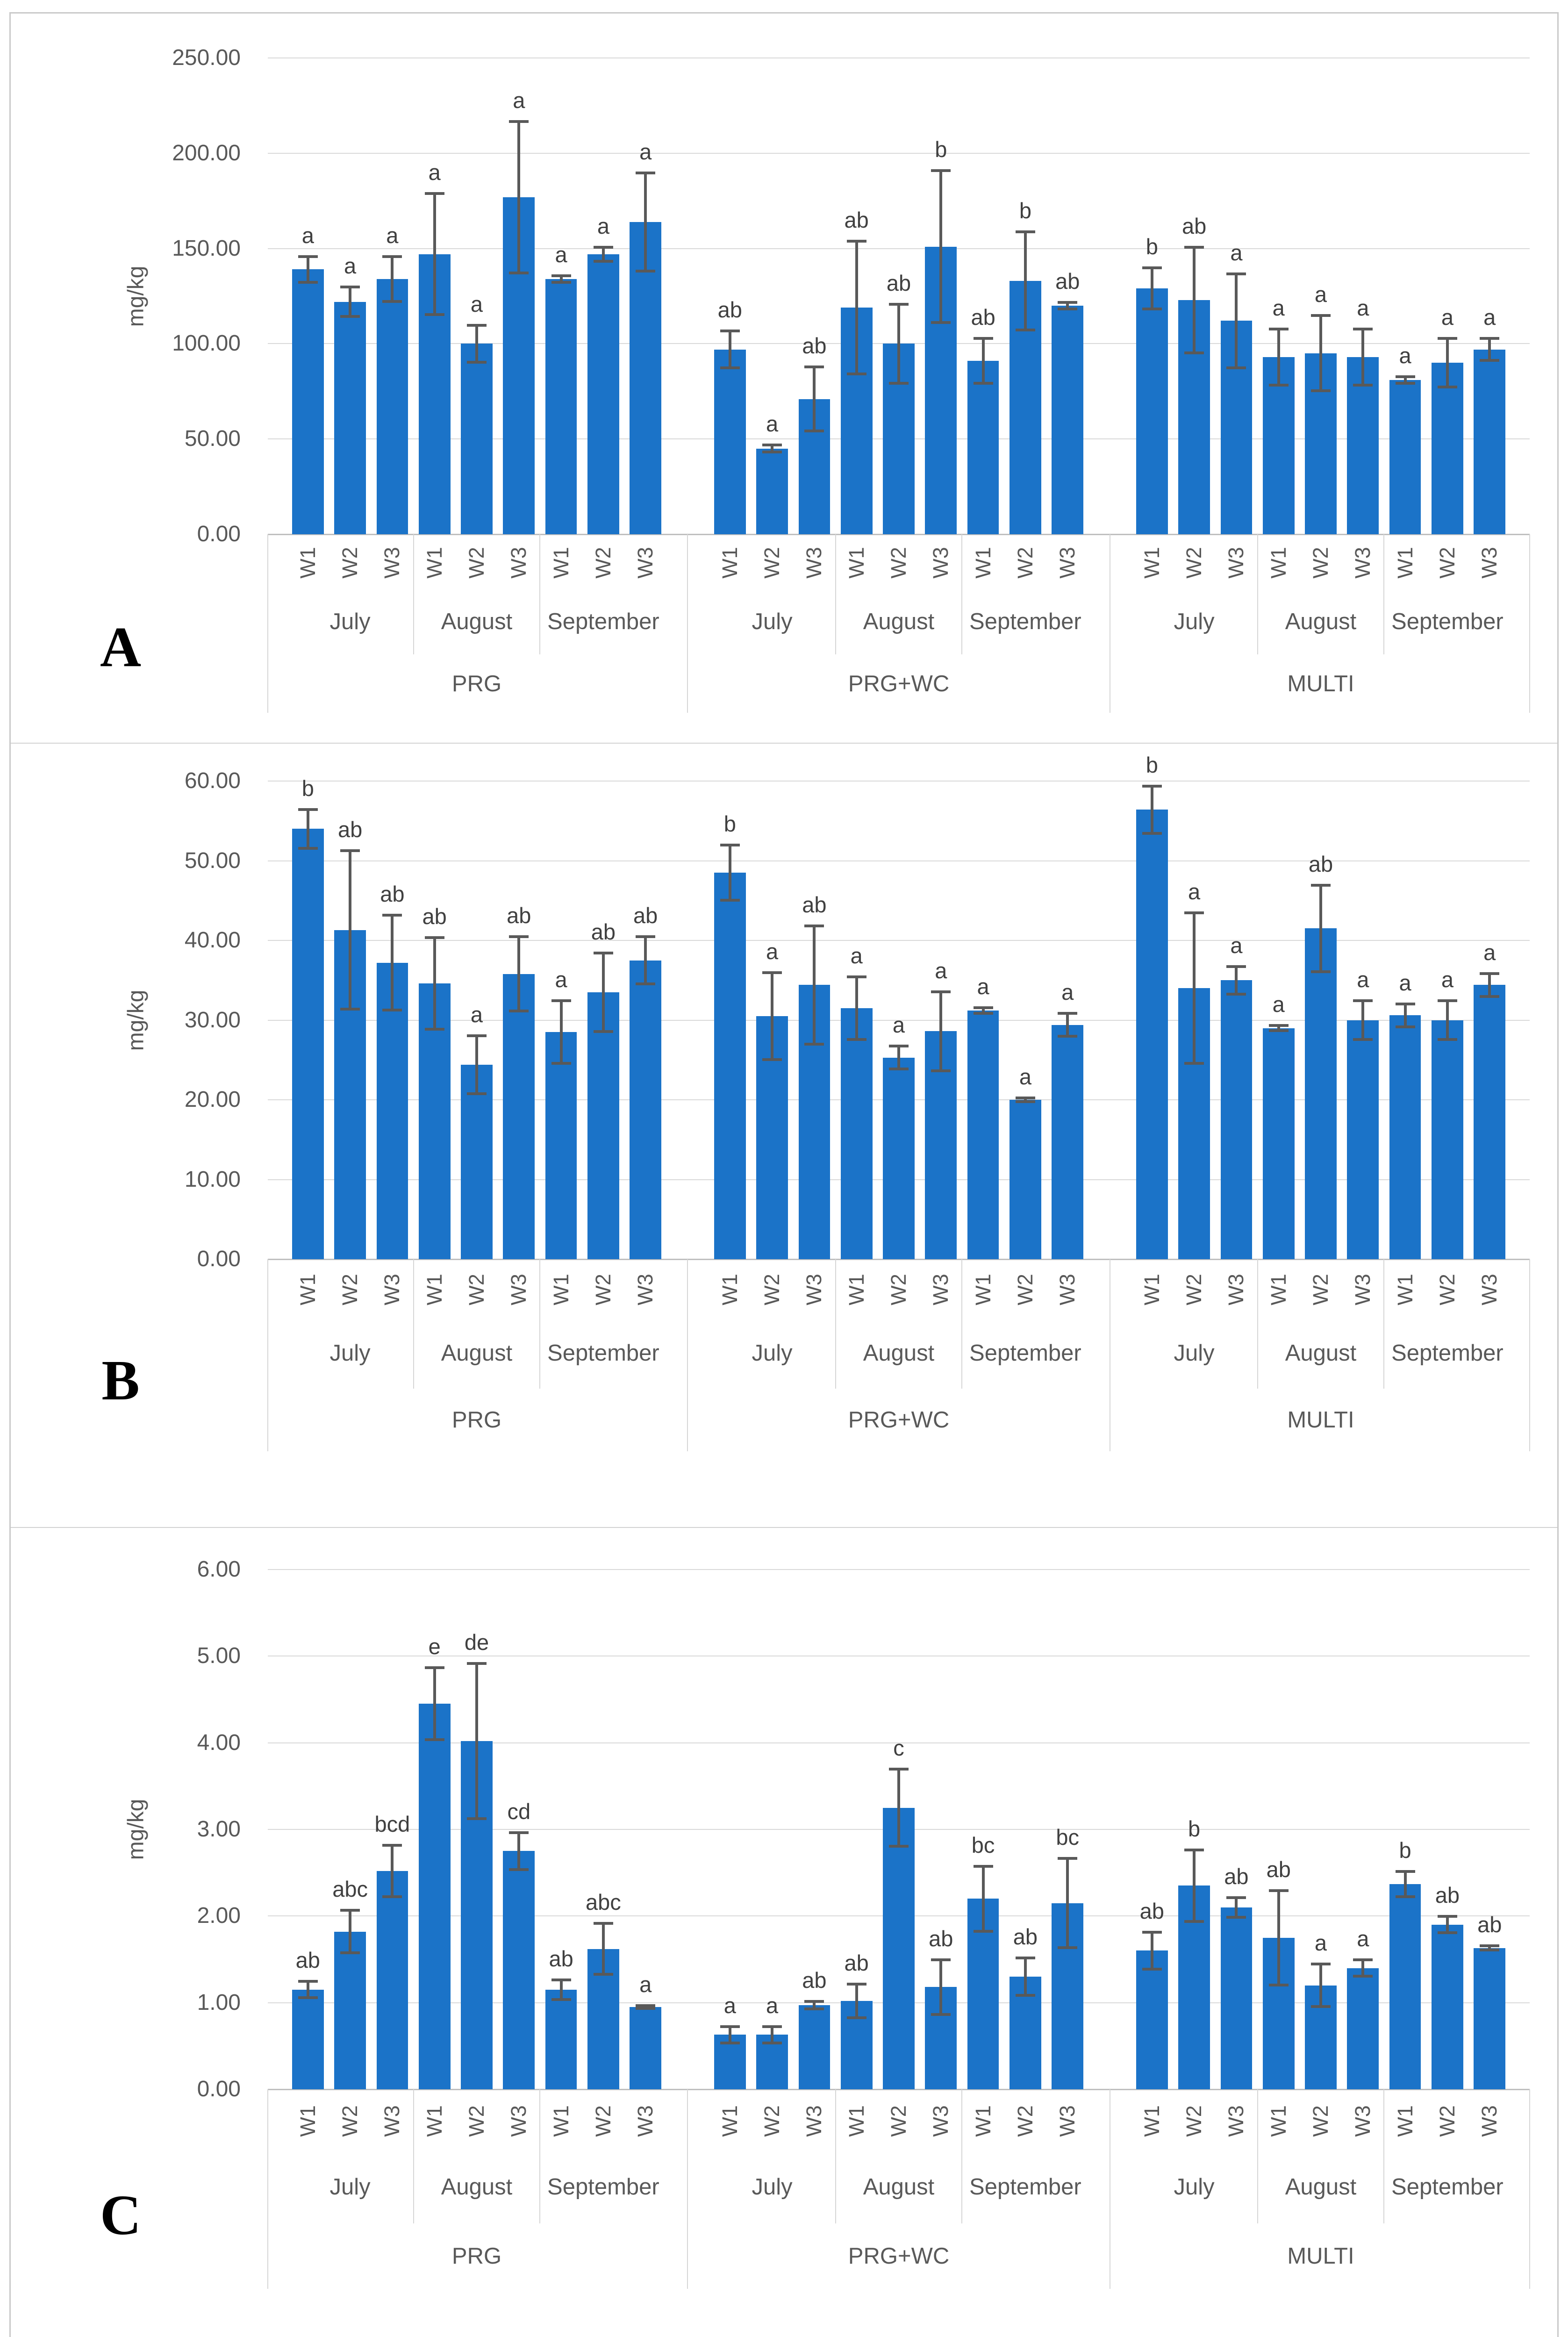 Image resolution: width=1568 pixels, height=2337 pixels. What do you see at coordinates (1363, 1139) in the screenshot?
I see `bar-MULTI-August-W3` at bounding box center [1363, 1139].